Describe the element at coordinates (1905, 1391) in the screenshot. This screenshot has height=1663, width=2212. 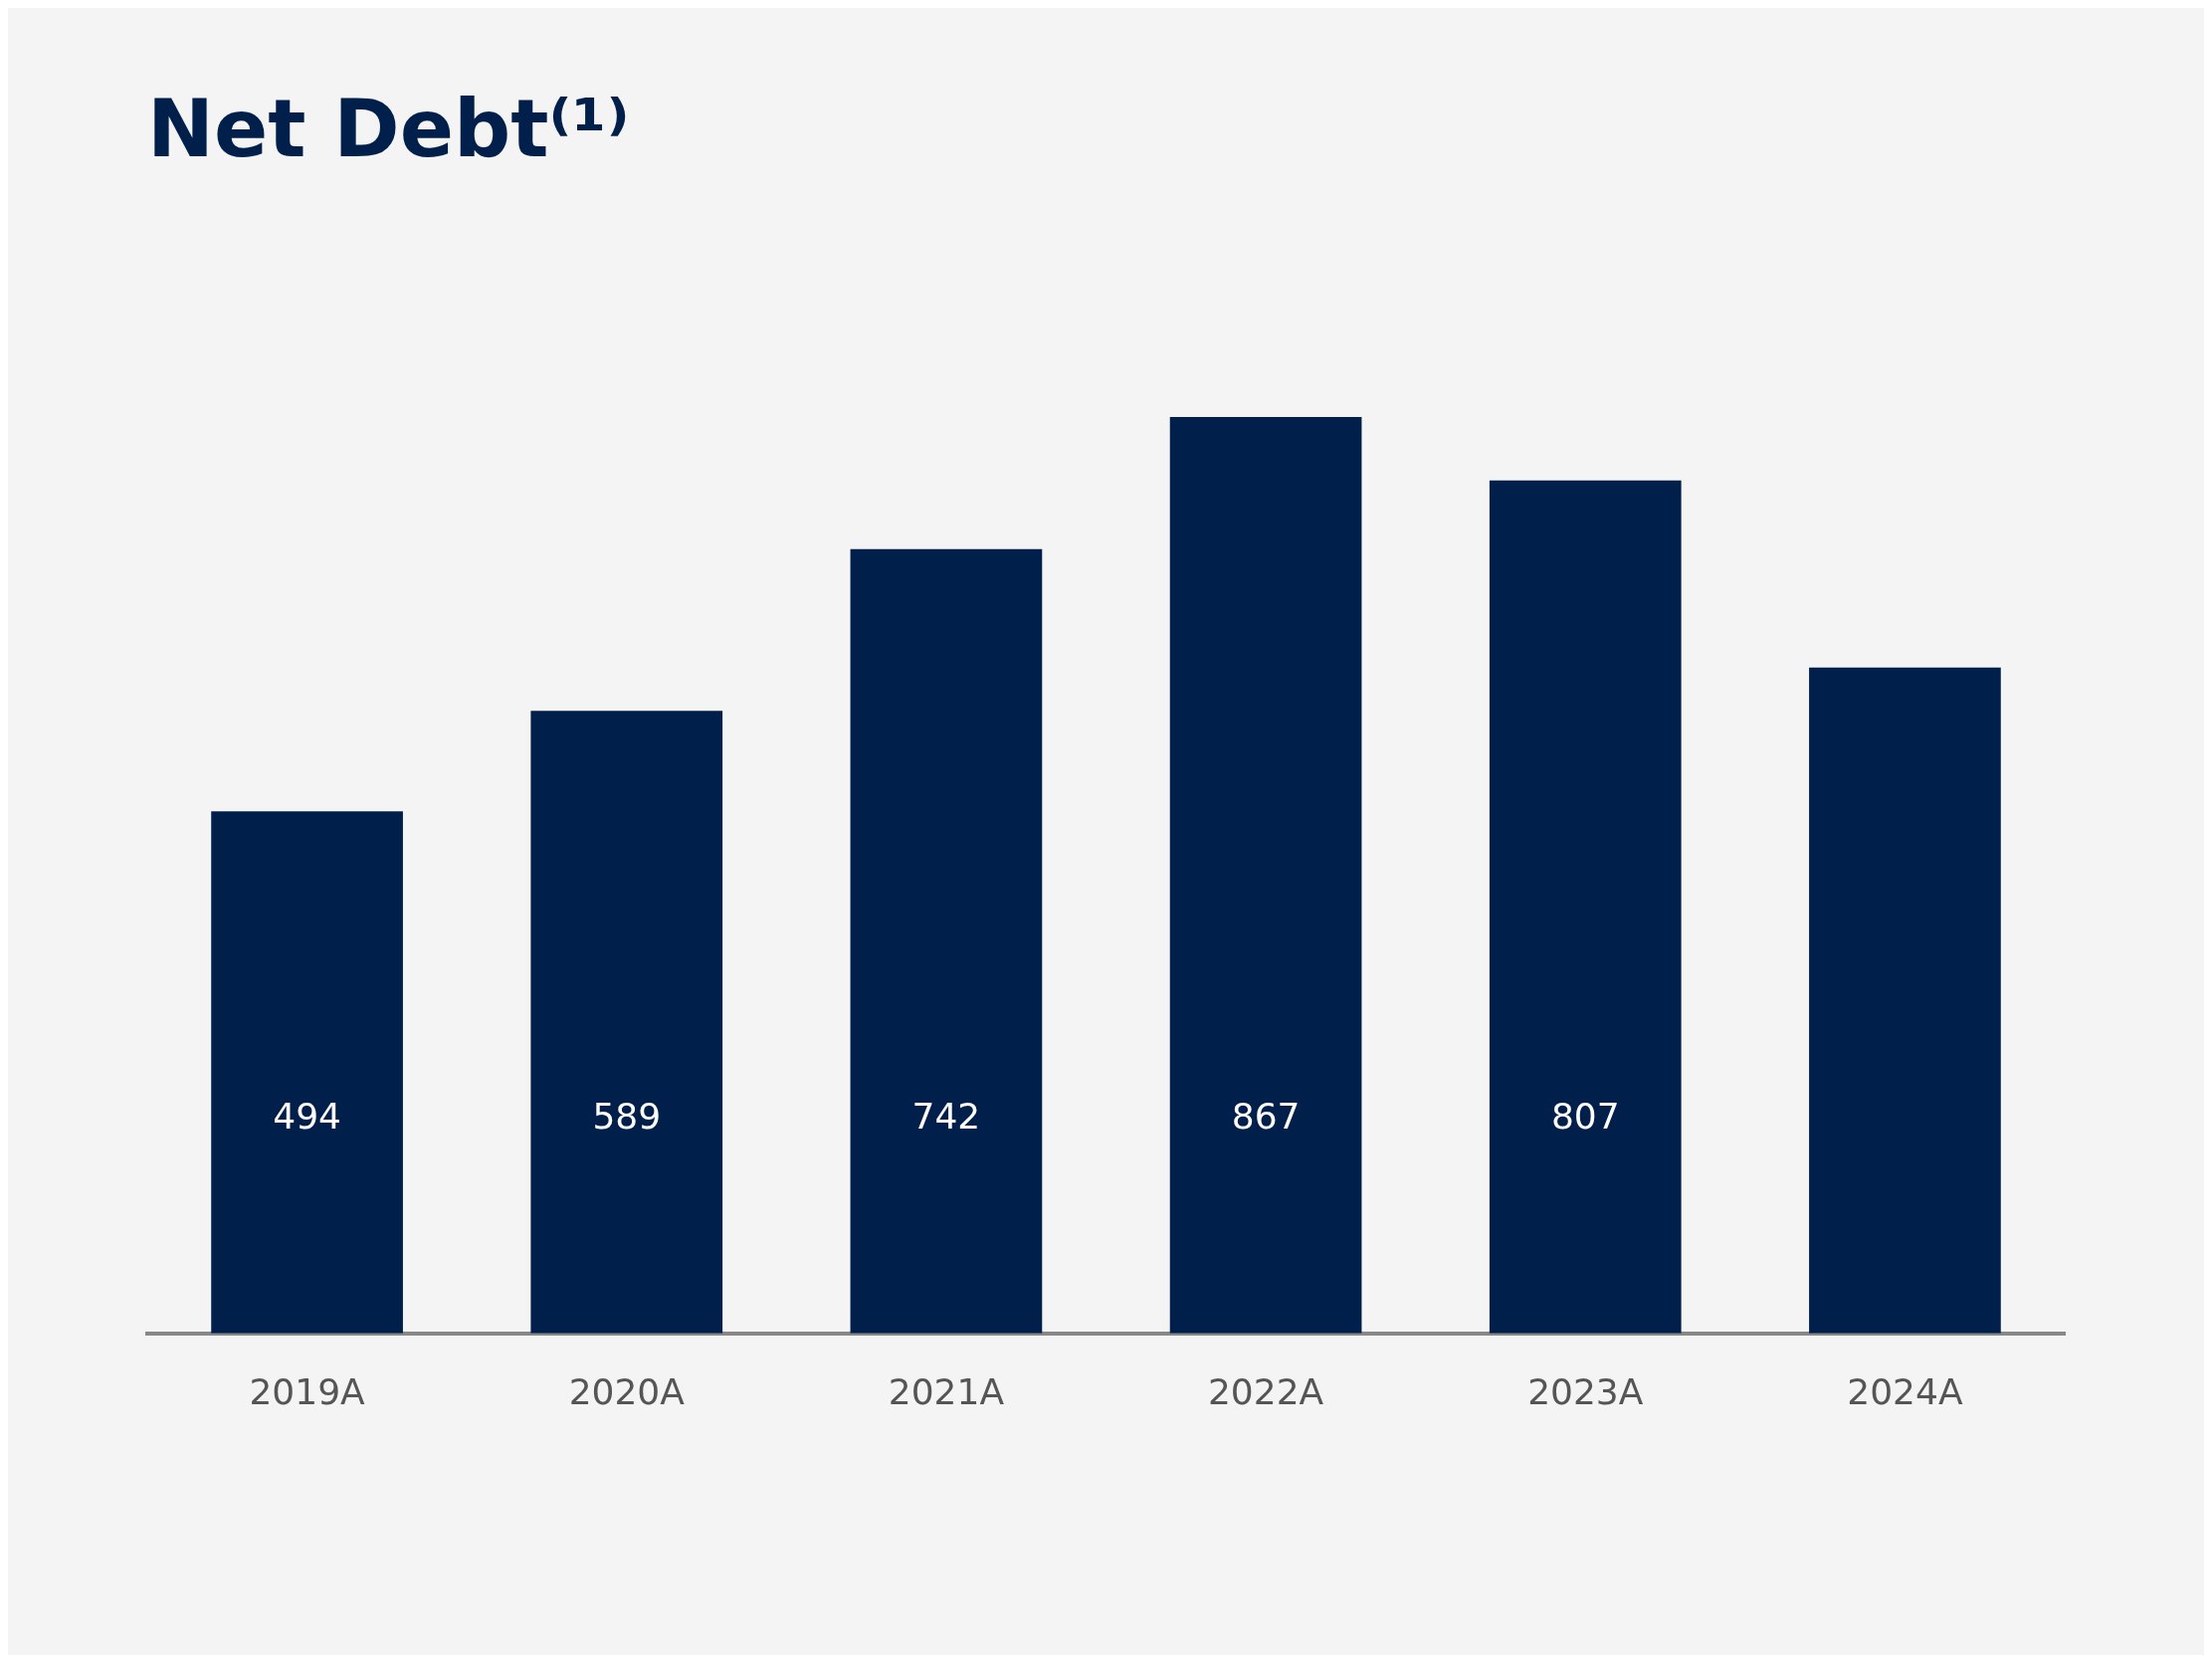
I see `x-tick-label: 2024A` at that location.